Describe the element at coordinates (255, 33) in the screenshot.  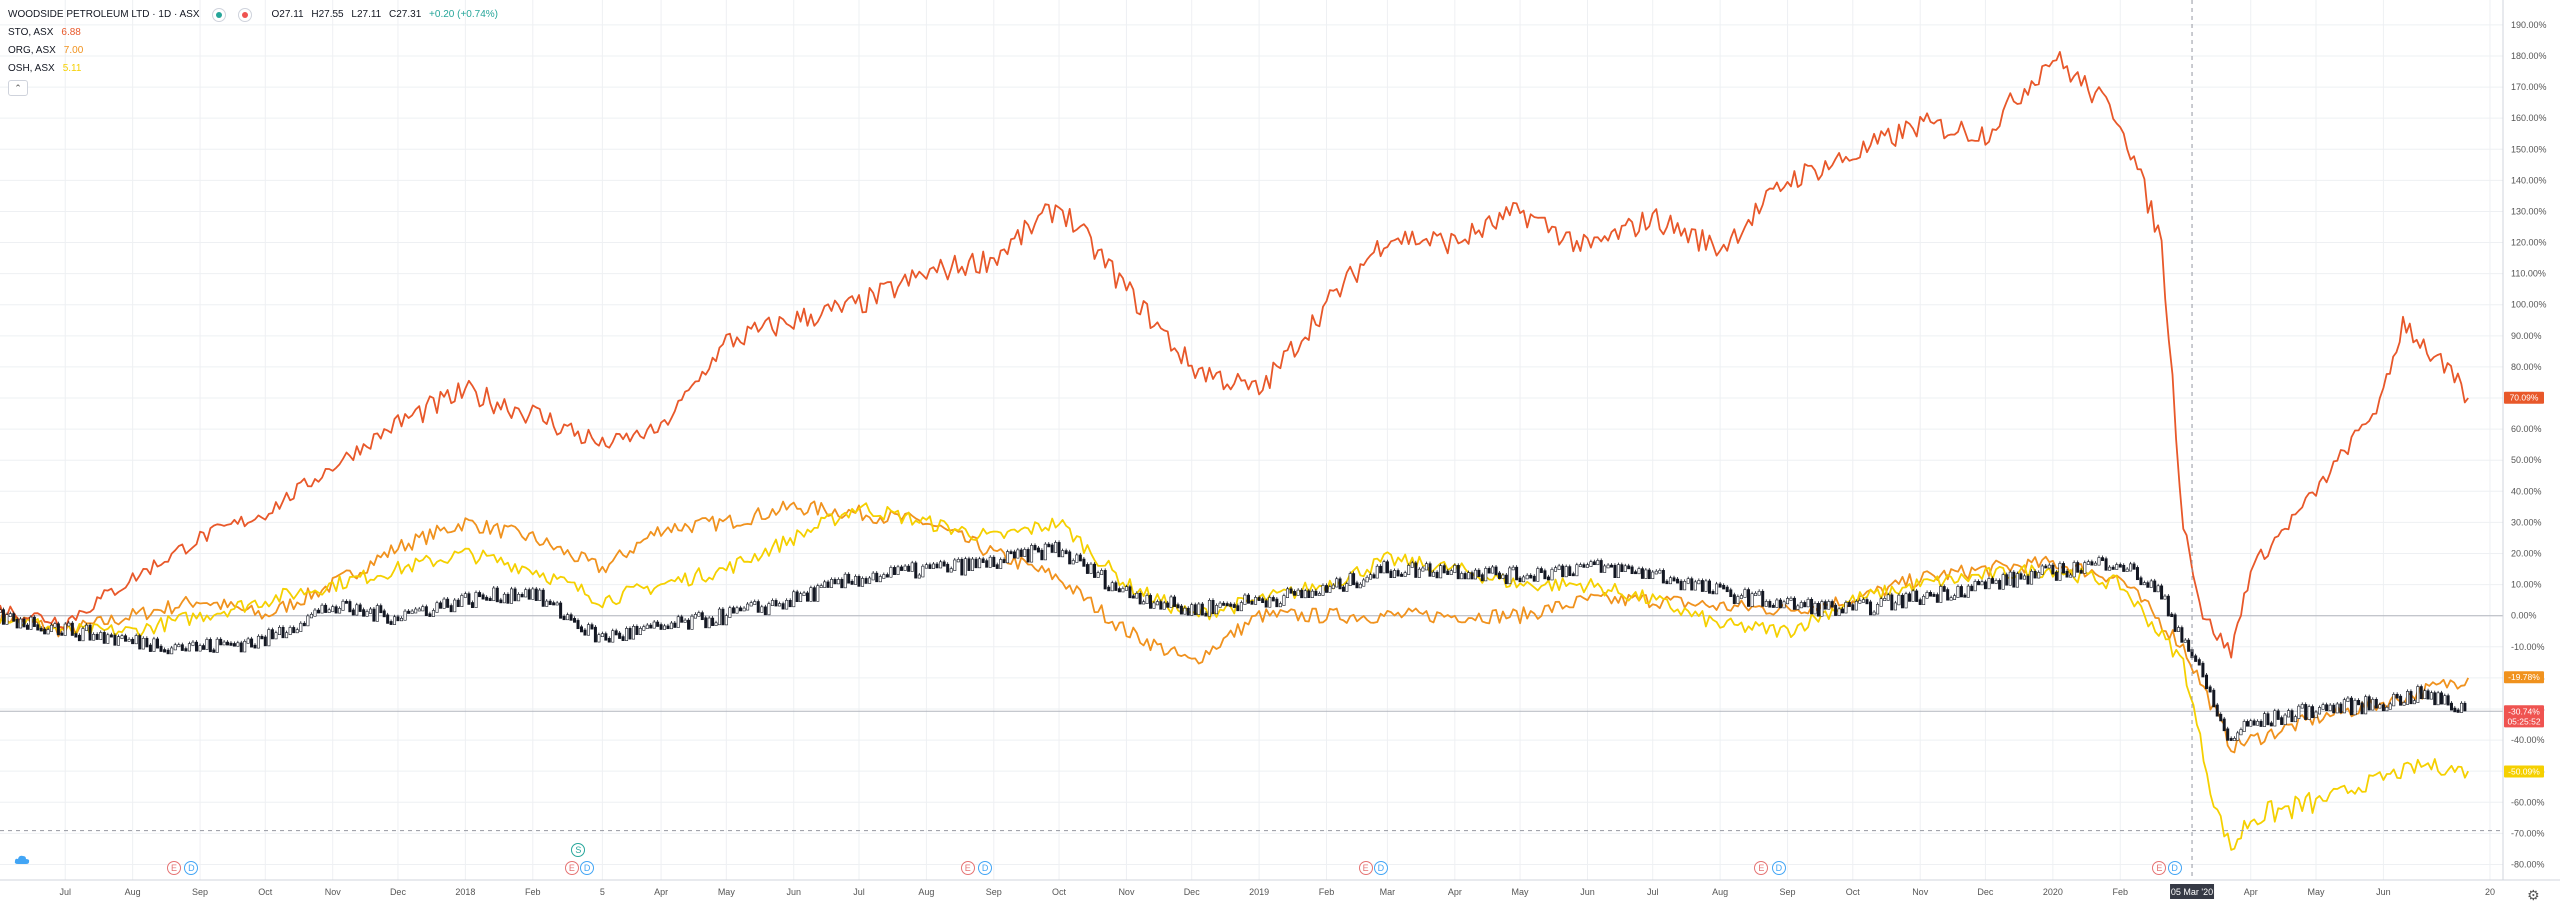
I see `compare-row-sto: STO, ASX 6.88` at that location.